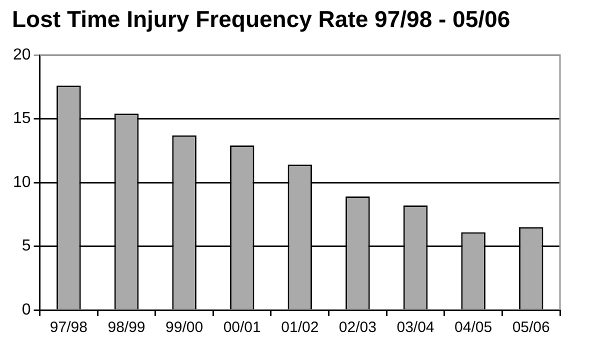 This screenshot has width=600, height=343. Describe the element at coordinates (357, 327) in the screenshot. I see `x-tick-label: 02/03` at that location.